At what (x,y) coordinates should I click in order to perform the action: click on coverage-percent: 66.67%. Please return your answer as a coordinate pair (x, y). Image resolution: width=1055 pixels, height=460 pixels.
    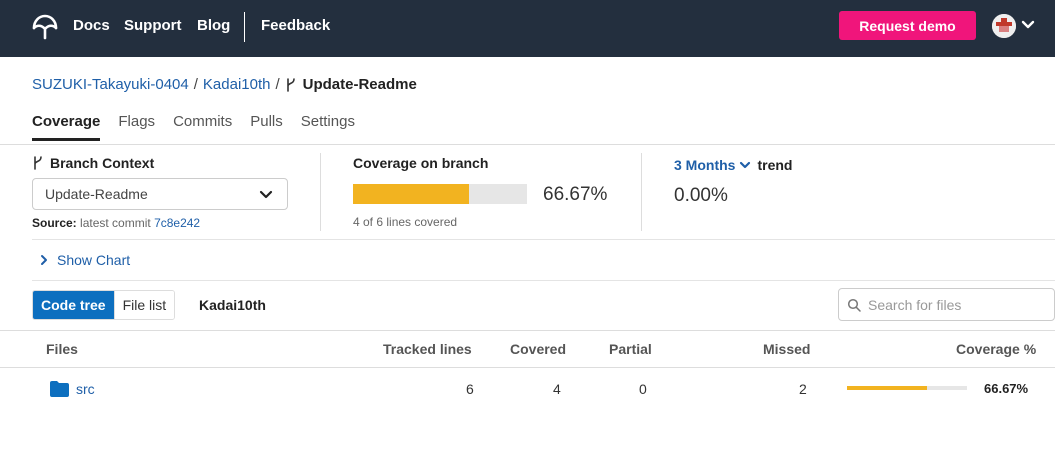
    Looking at the image, I should click on (575, 194).